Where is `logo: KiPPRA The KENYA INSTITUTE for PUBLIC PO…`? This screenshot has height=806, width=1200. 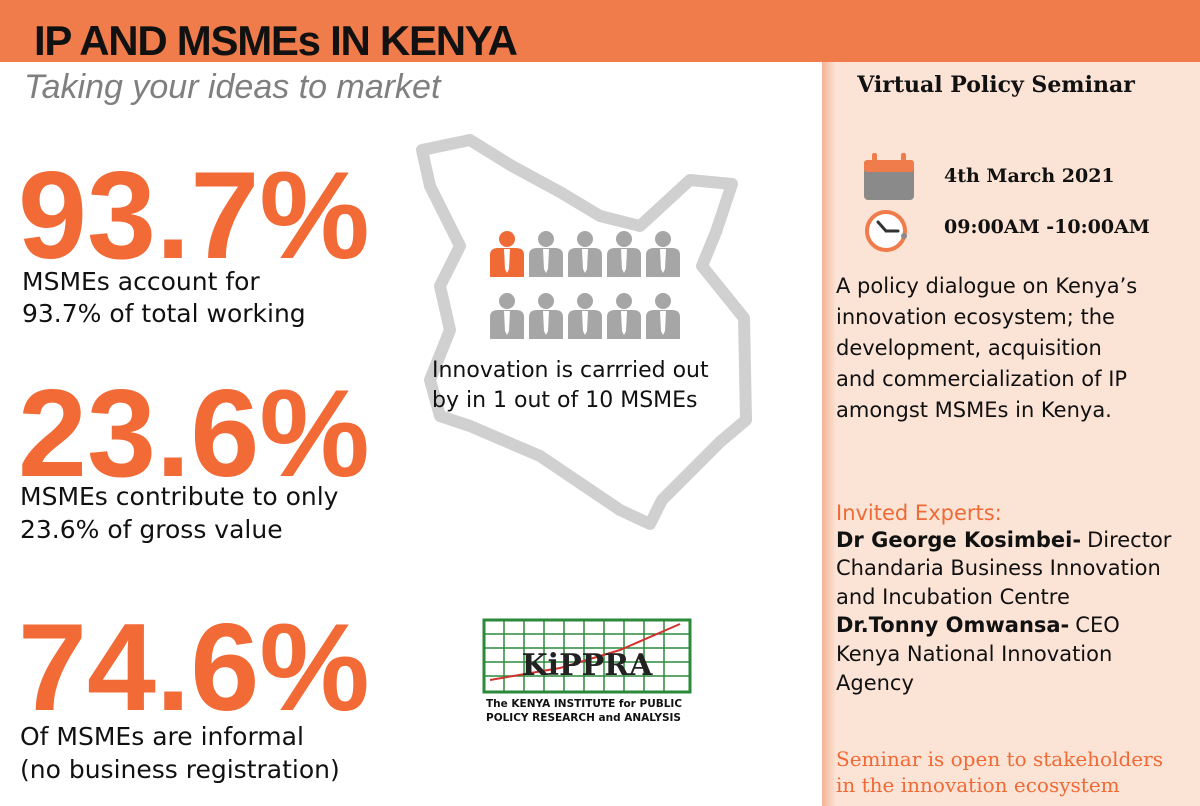
logo: KiPPRA The KENYA INSTITUTE for PUBLIC PO… is located at coordinates (587, 671).